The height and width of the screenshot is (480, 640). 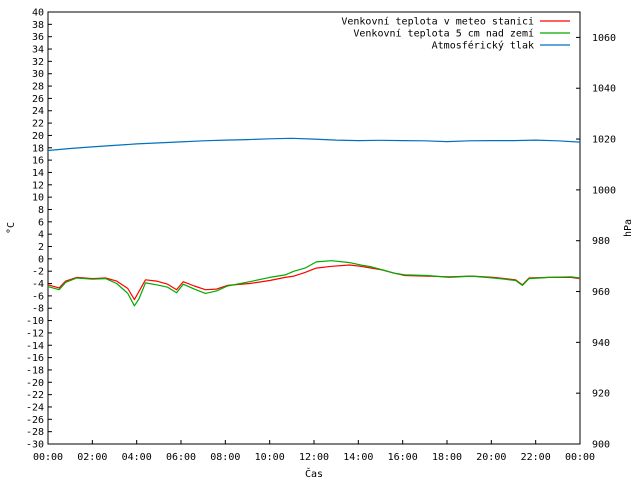 I want to click on x-tick-label: 04:00, so click(x=137, y=457).